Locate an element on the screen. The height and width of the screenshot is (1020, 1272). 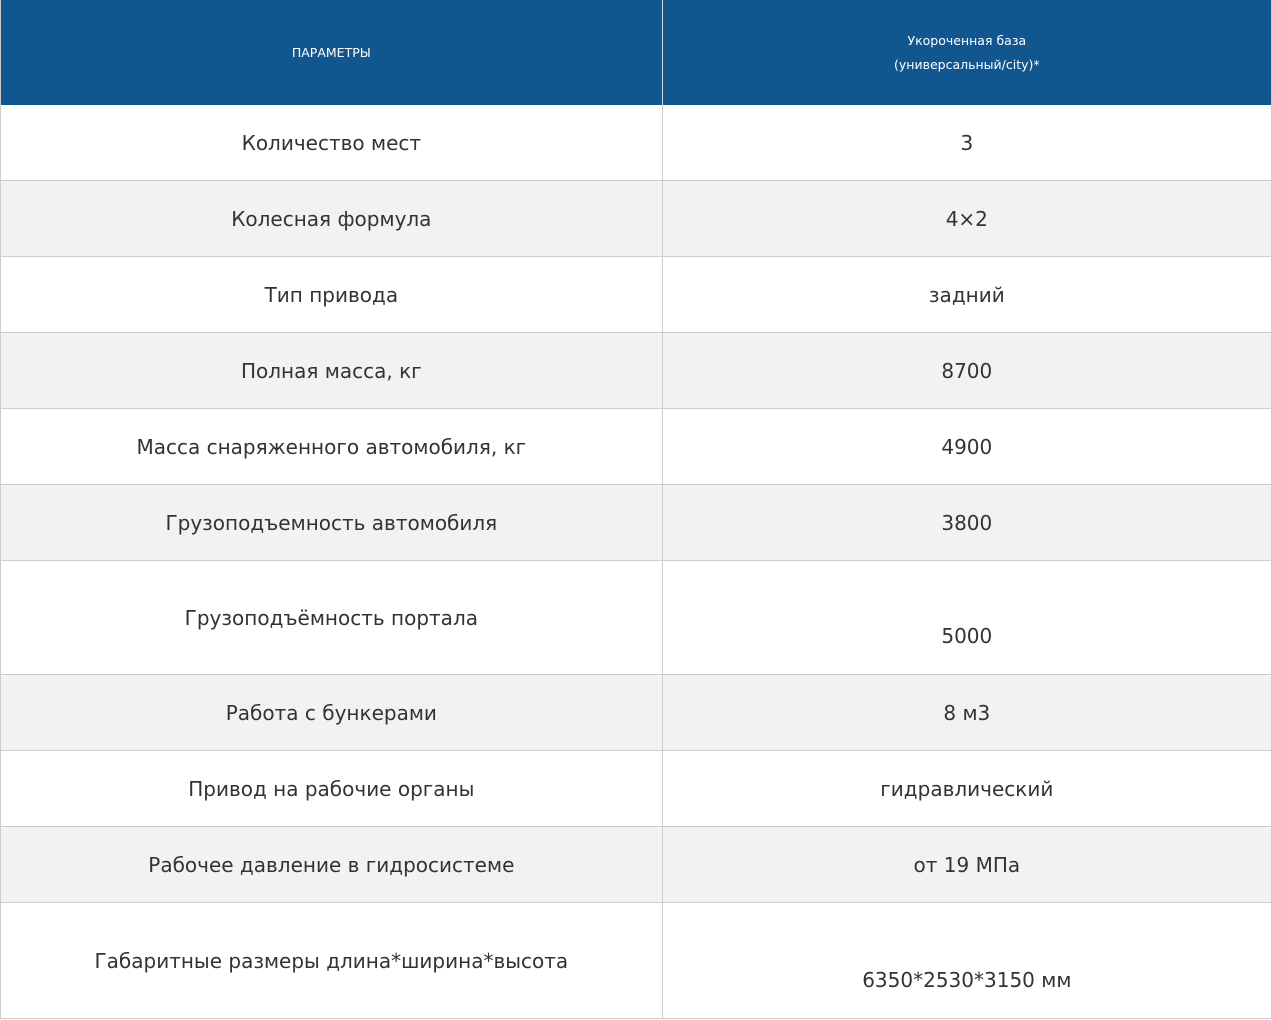
table-row: Рабочее давление в гидросистеме от 19 МПа is located at coordinates (636, 865).